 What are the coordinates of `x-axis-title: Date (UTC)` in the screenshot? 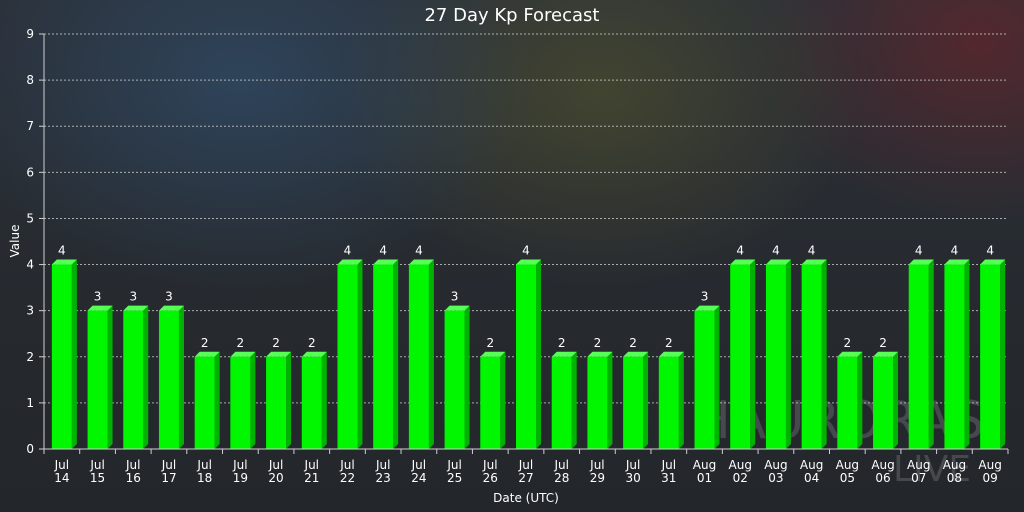 It's located at (526, 498).